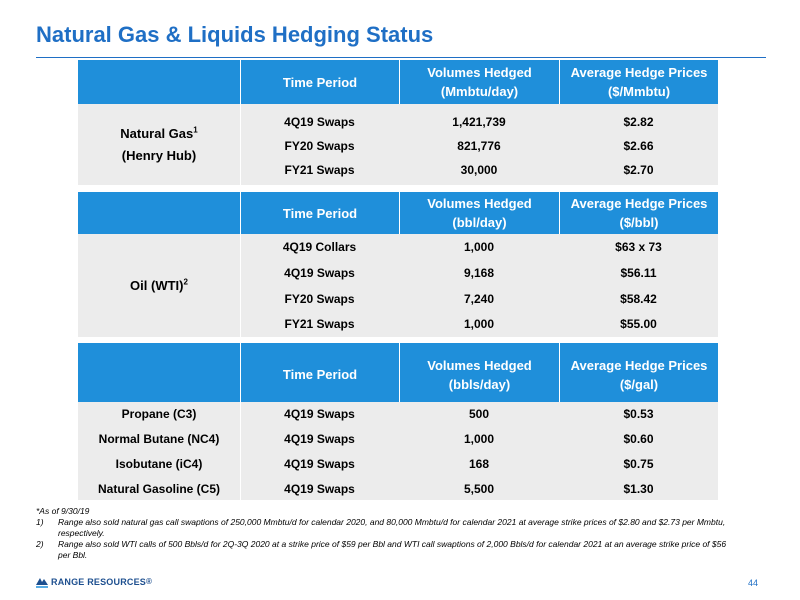 The height and width of the screenshot is (600, 800). Describe the element at coordinates (319, 247) in the screenshot. I see `cell-period: 4Q19 Collars` at that location.